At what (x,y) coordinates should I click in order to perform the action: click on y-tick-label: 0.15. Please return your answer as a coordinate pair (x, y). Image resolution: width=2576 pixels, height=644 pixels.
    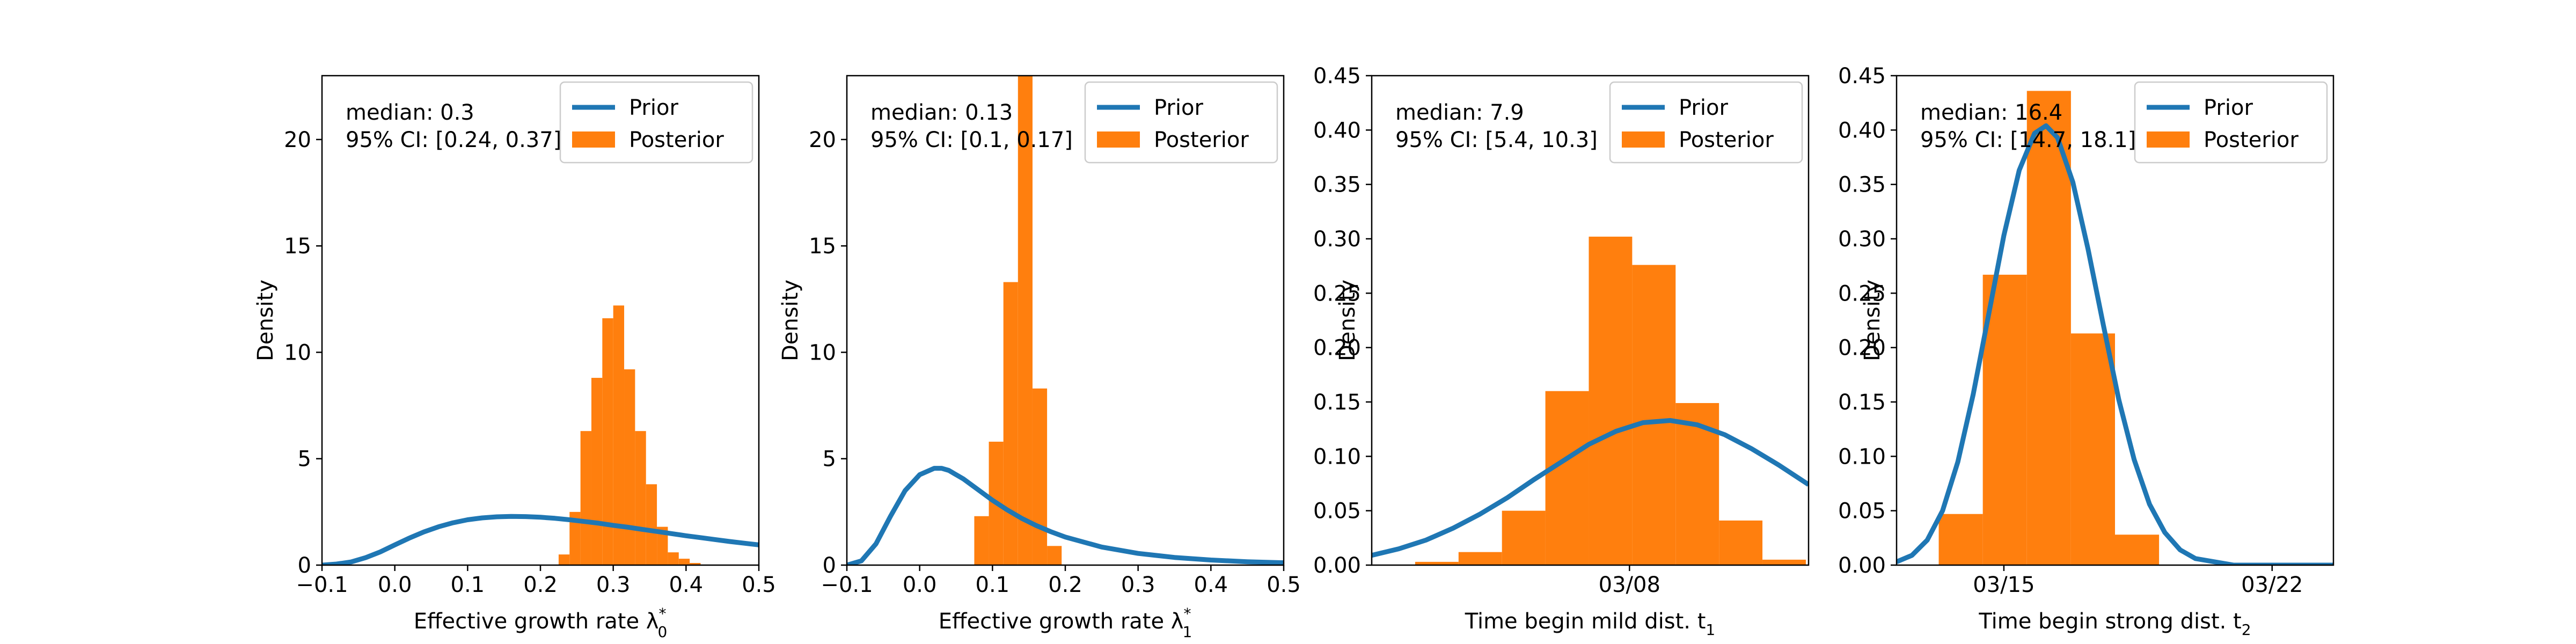
    Looking at the image, I should click on (1337, 402).